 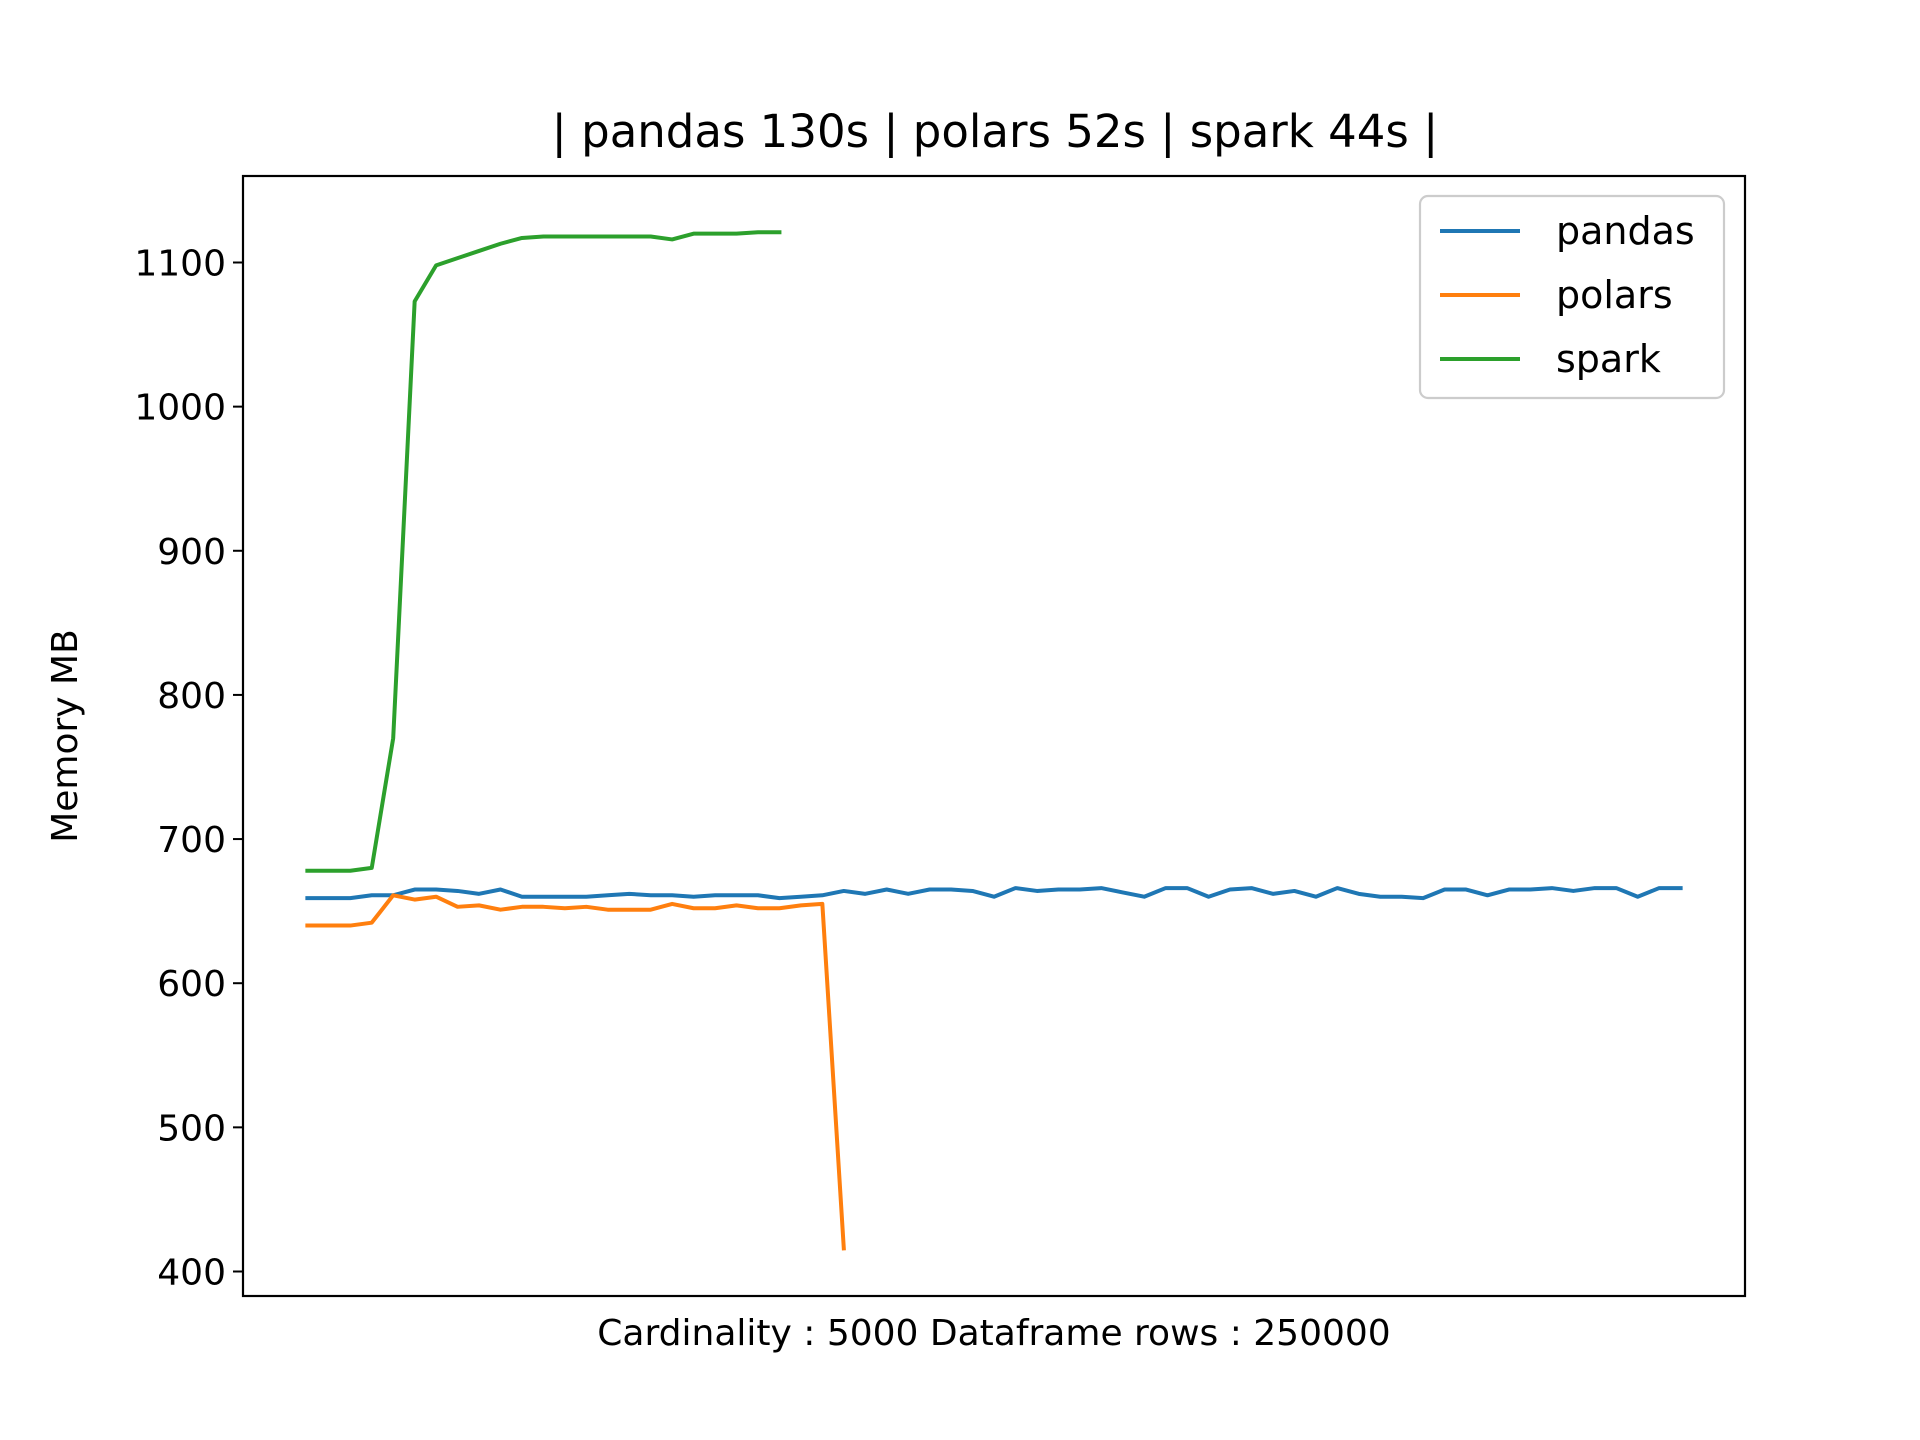 What do you see at coordinates (191, 552) in the screenshot?
I see `y-tick-label: 900` at bounding box center [191, 552].